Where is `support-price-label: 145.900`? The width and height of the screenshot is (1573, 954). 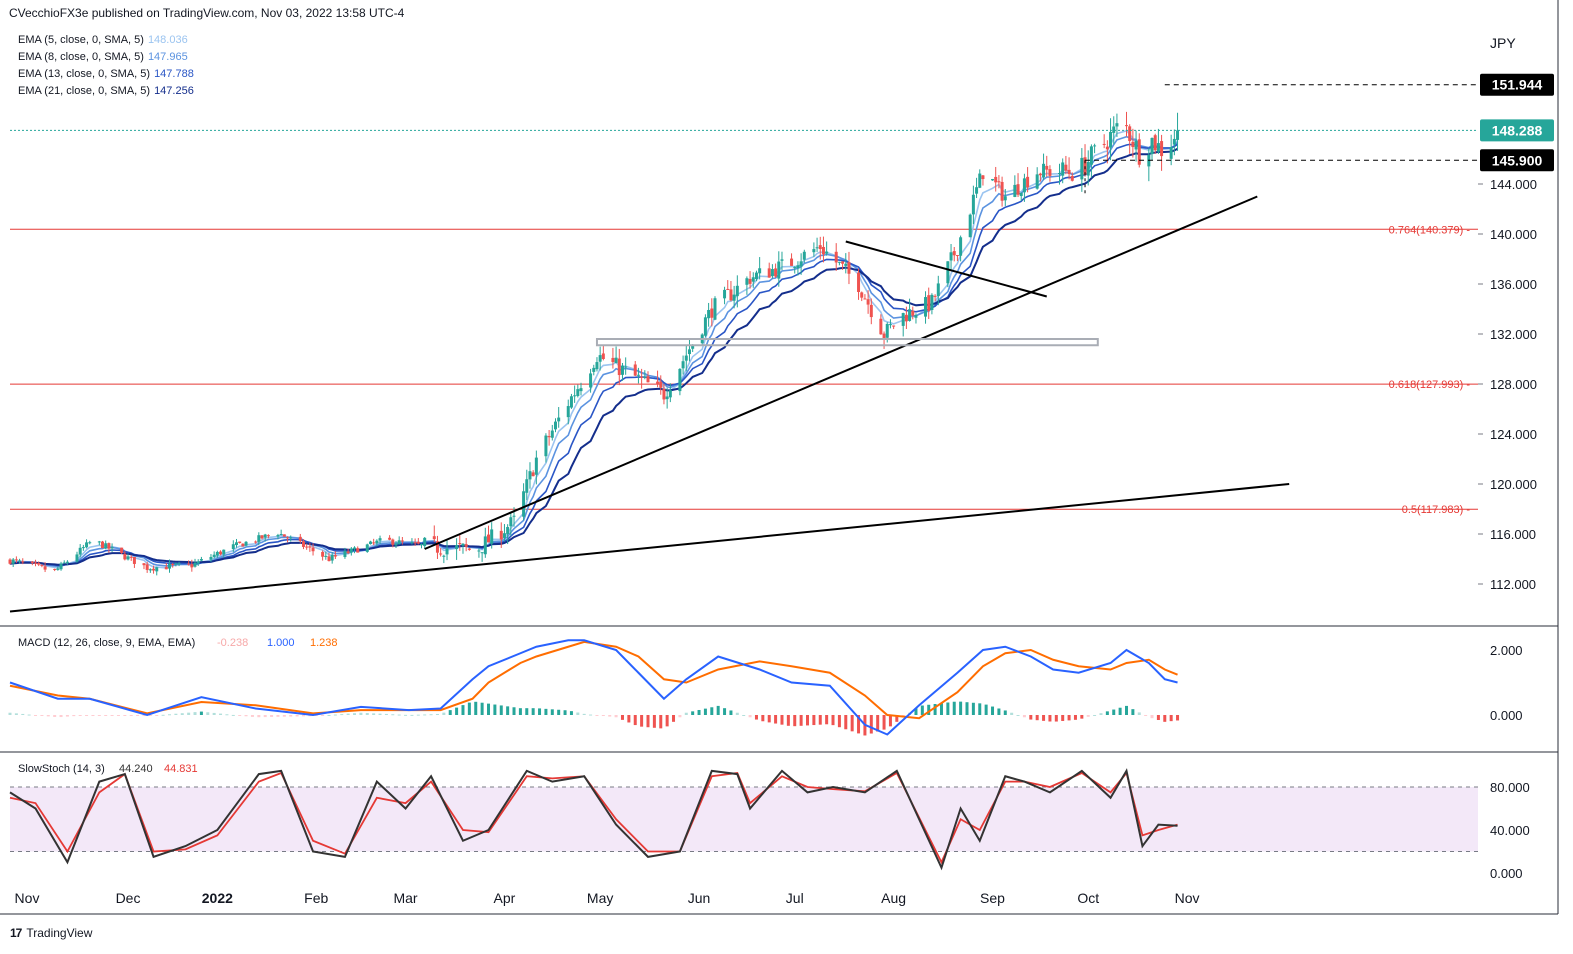
support-price-label: 145.900 is located at coordinates (1517, 160).